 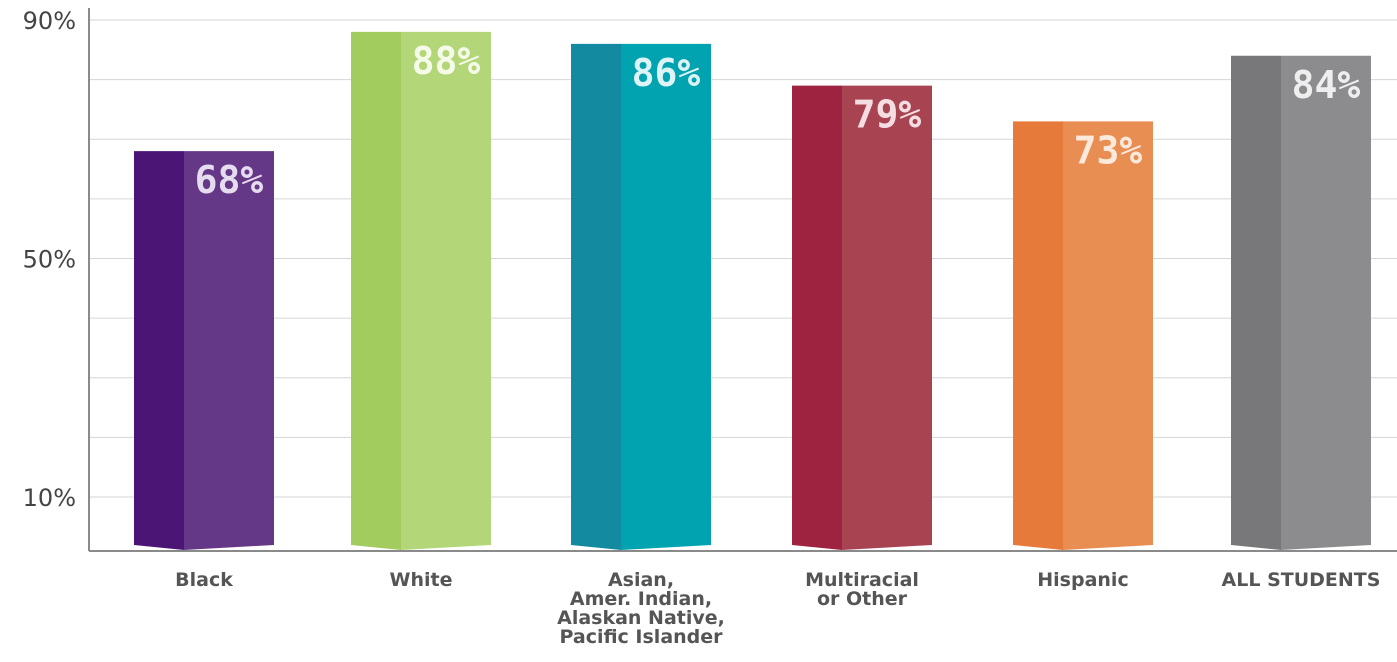 What do you see at coordinates (49, 498) in the screenshot?
I see `y-tick-label: 10%` at bounding box center [49, 498].